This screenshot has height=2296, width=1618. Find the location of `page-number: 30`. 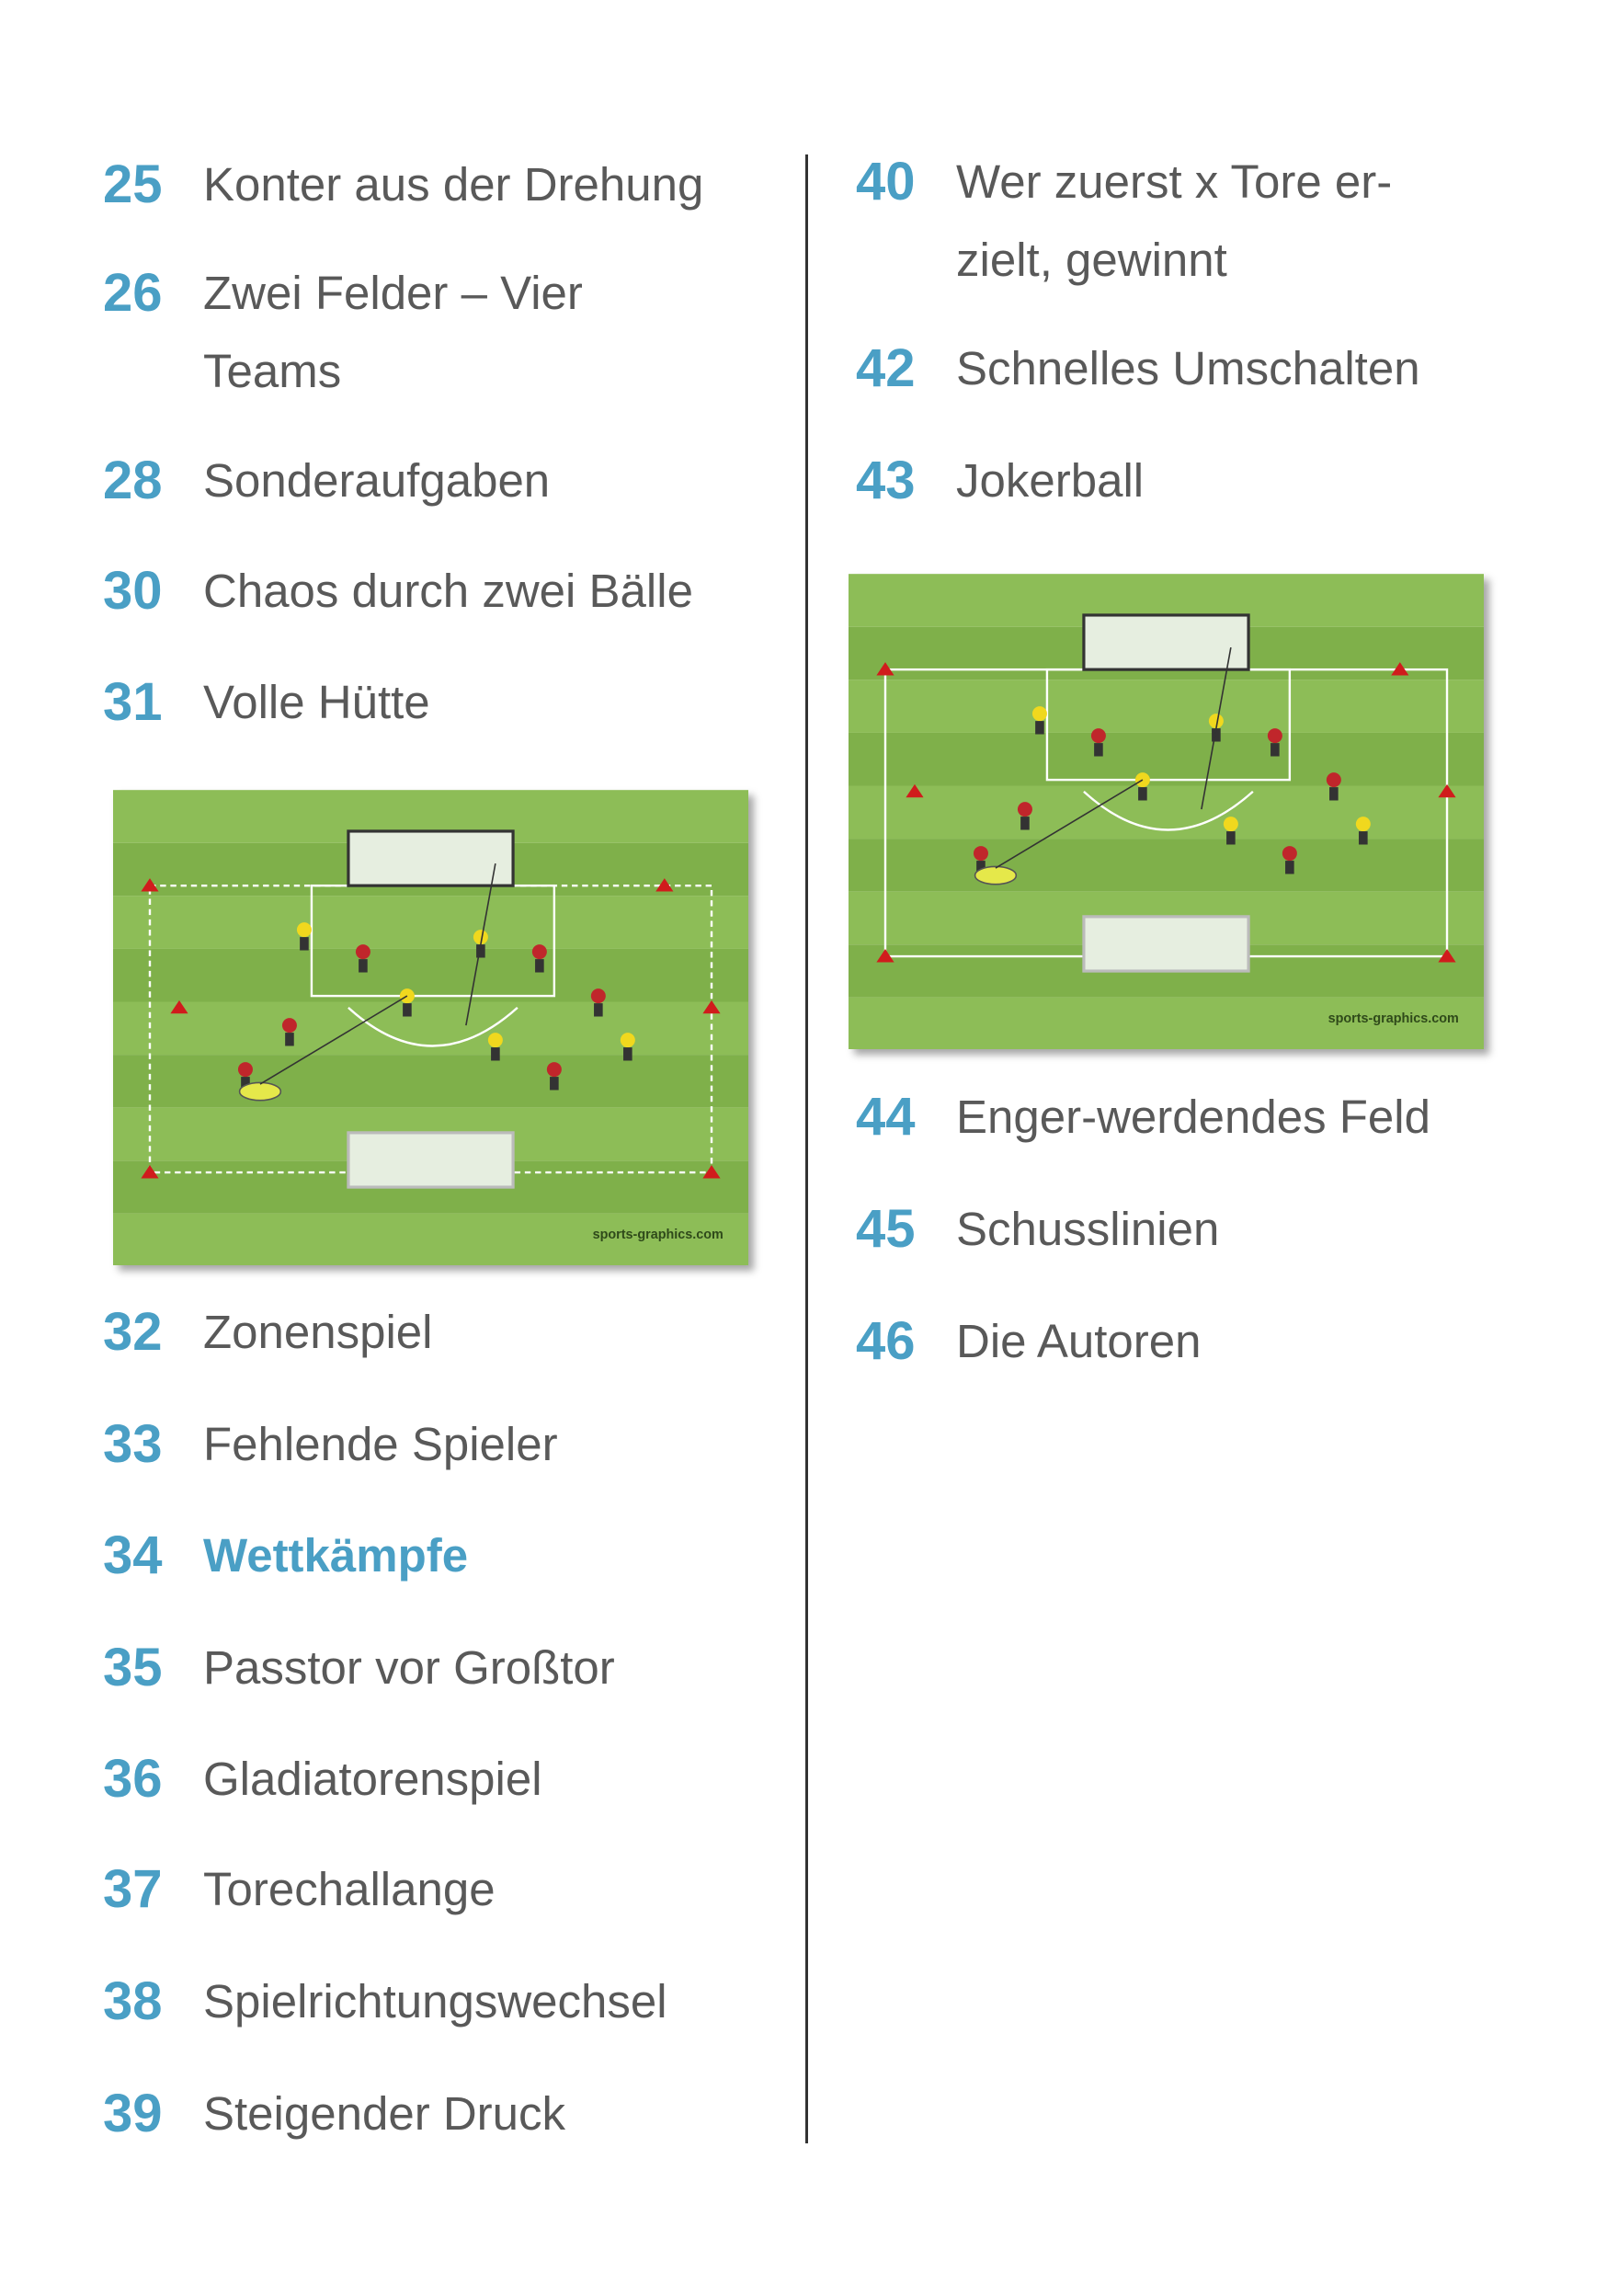

page-number: 30 is located at coordinates (133, 591).